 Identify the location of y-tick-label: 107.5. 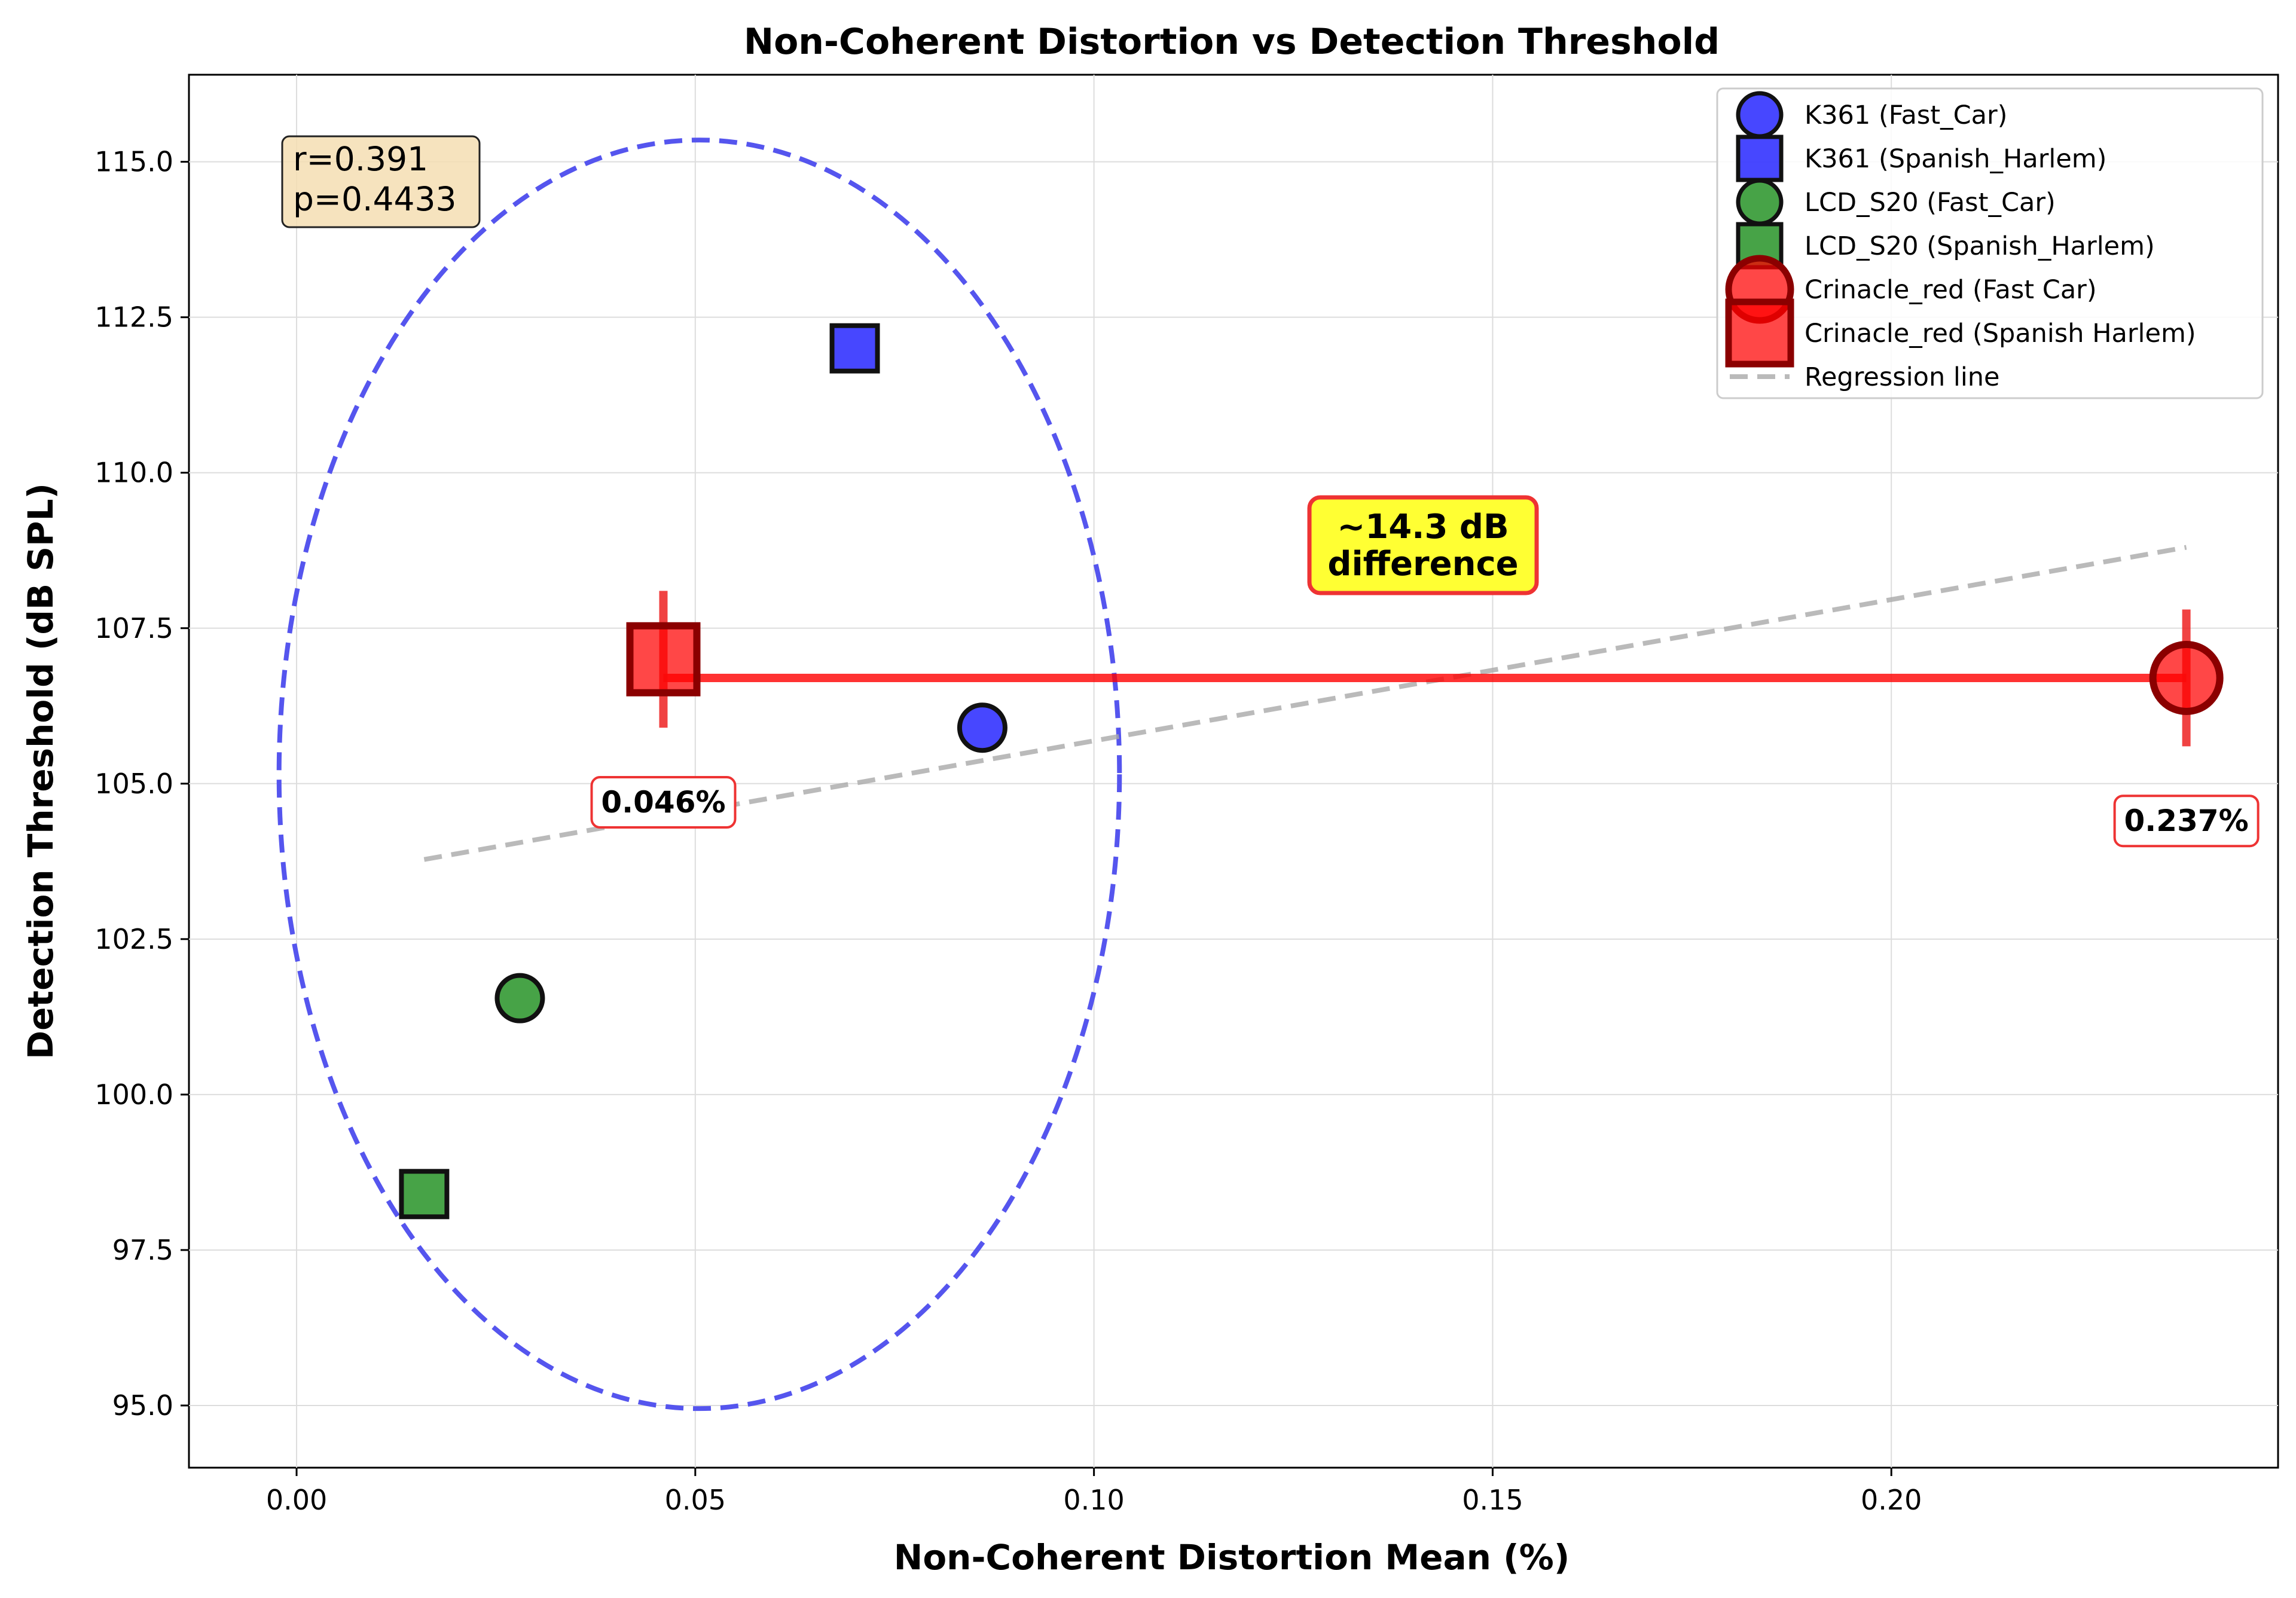
(133, 628).